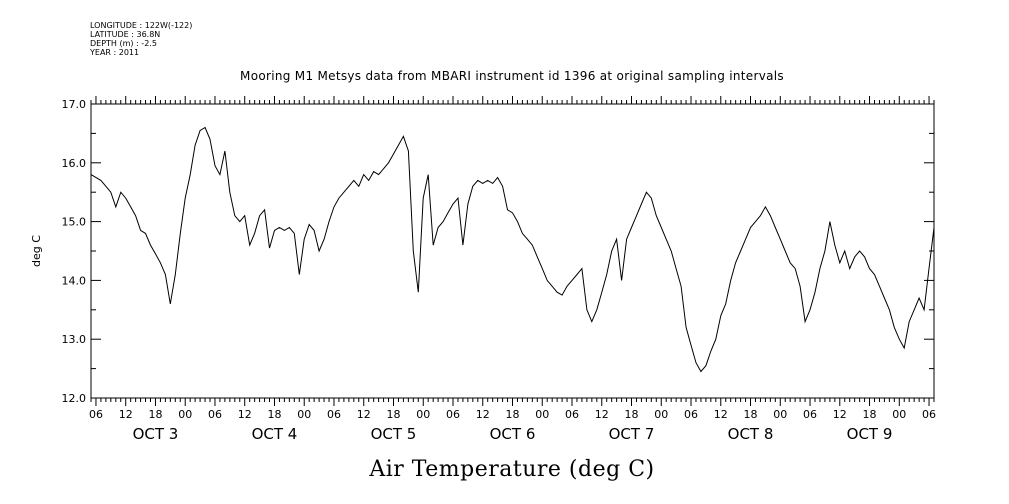  What do you see at coordinates (125, 34) in the screenshot?
I see `latitude-label: LATITUDE : 36.8N` at bounding box center [125, 34].